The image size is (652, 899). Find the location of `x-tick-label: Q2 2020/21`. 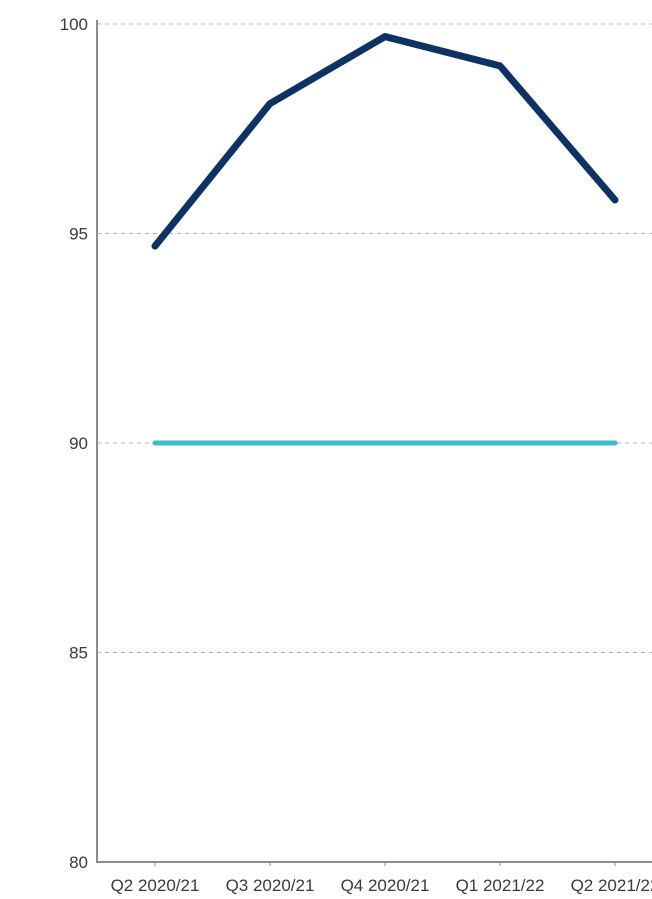

x-tick-label: Q2 2020/21 is located at coordinates (155, 885).